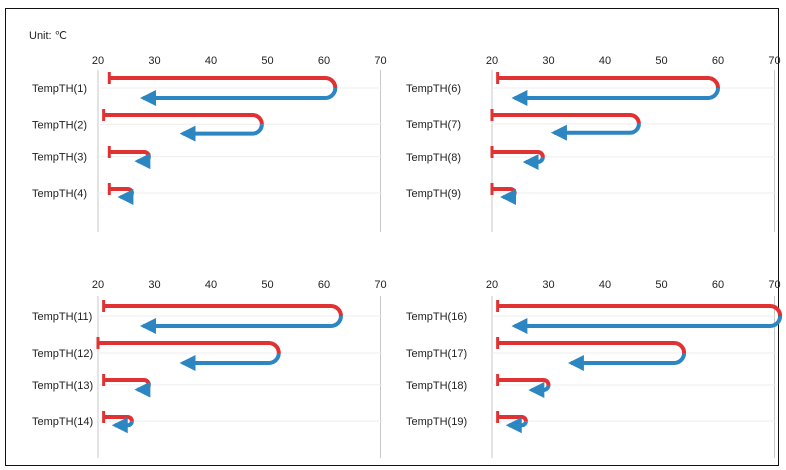 The image size is (786, 470). What do you see at coordinates (433, 125) in the screenshot?
I see `row-label: TempTH(7)` at bounding box center [433, 125].